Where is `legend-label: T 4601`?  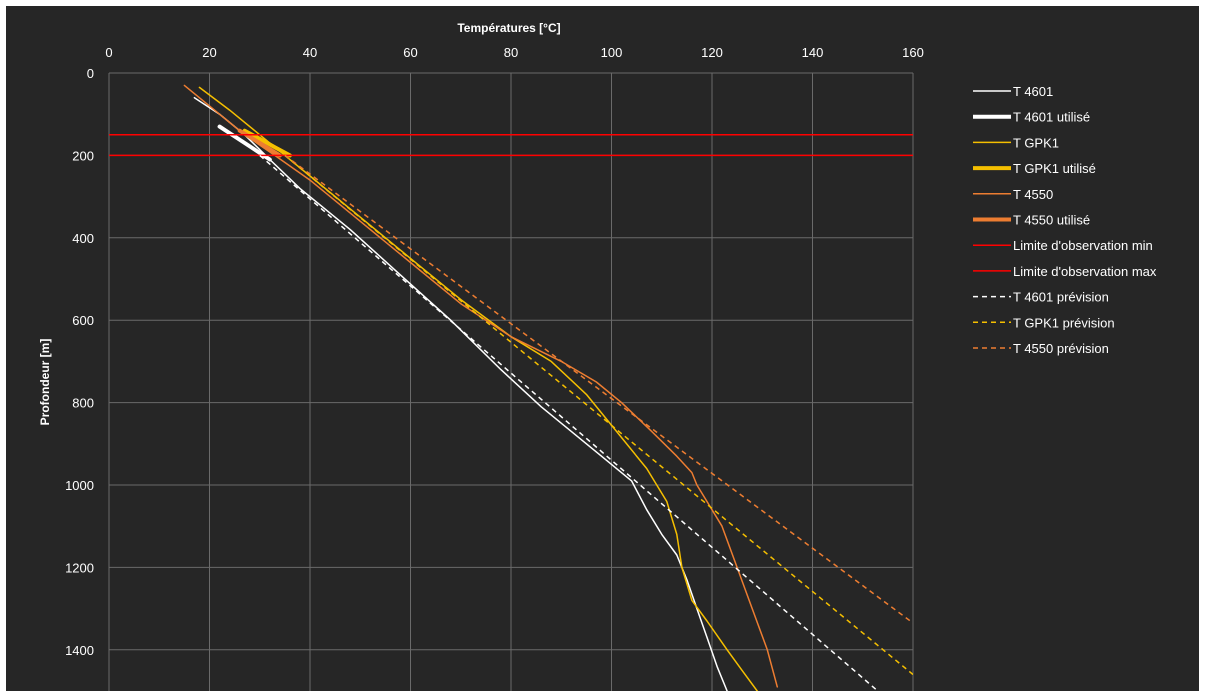
legend-label: T 4601 is located at coordinates (1033, 91).